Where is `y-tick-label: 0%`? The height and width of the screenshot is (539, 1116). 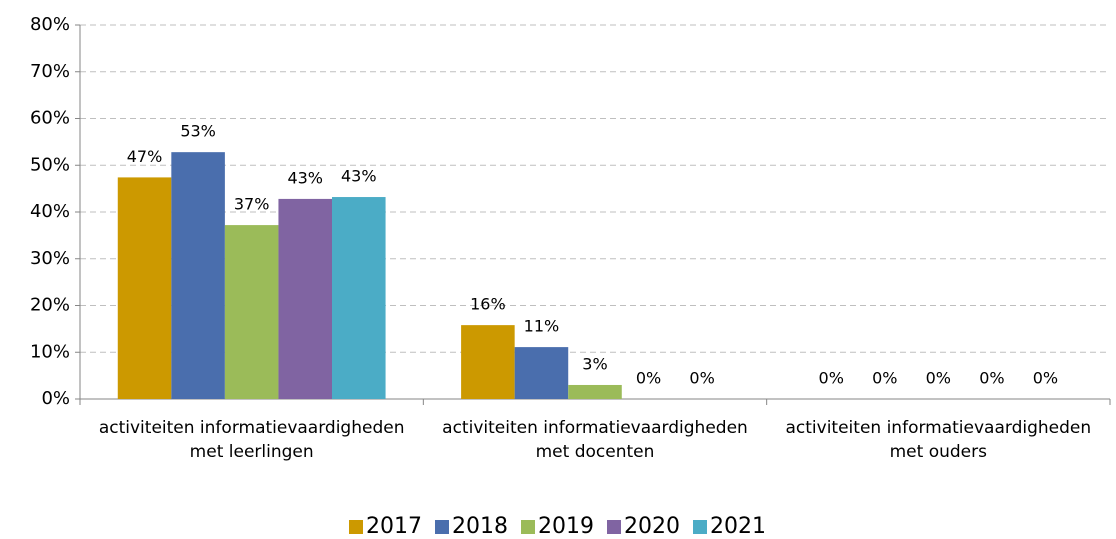
y-tick-label: 0% is located at coordinates (55, 398).